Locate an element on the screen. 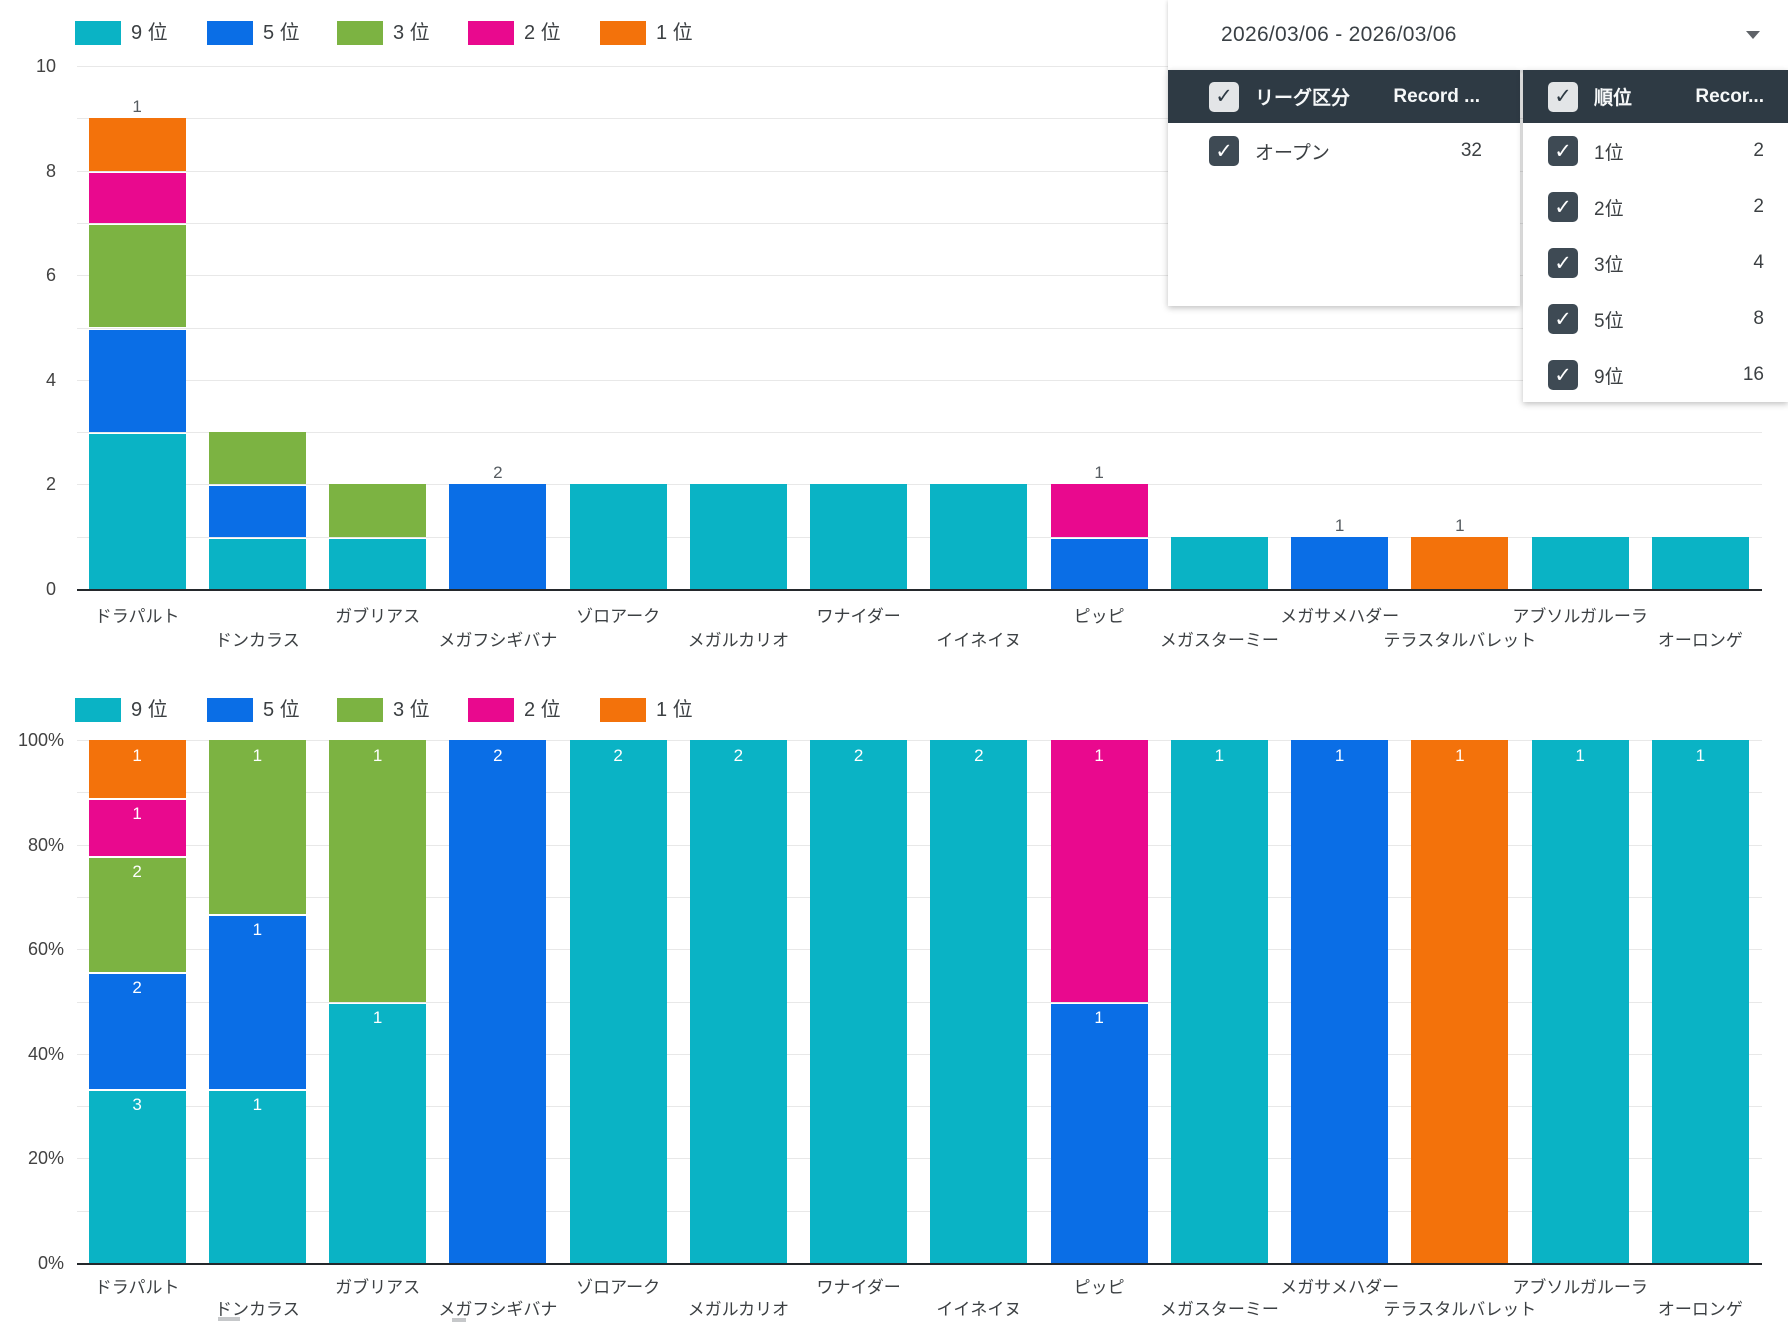  filter-row: ✓ 3位 4 is located at coordinates (1655, 263).